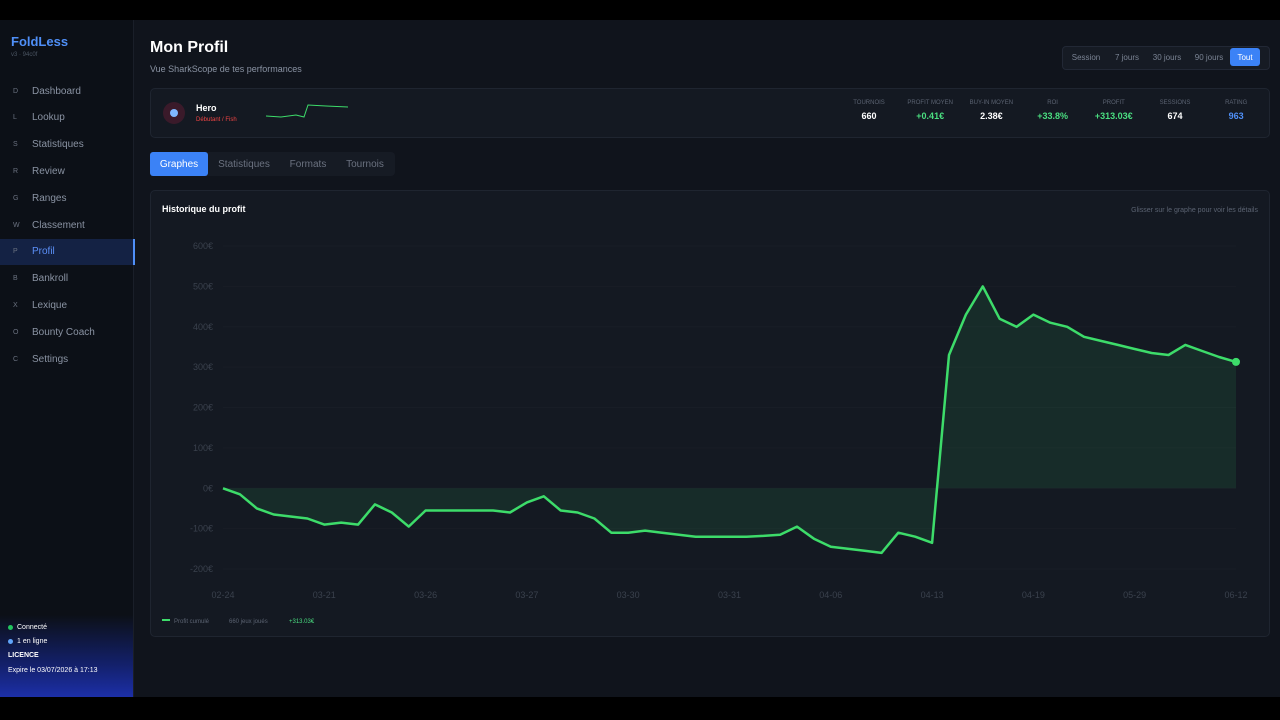 The image size is (1280, 720). I want to click on stat: TOURNOIS 660, so click(869, 110).